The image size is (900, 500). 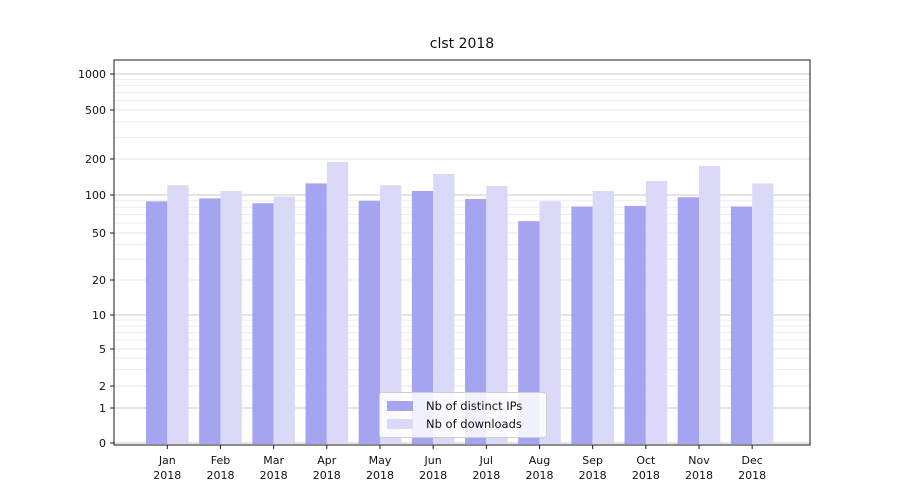 What do you see at coordinates (369, 322) in the screenshot?
I see `bar-distinct-ips-may` at bounding box center [369, 322].